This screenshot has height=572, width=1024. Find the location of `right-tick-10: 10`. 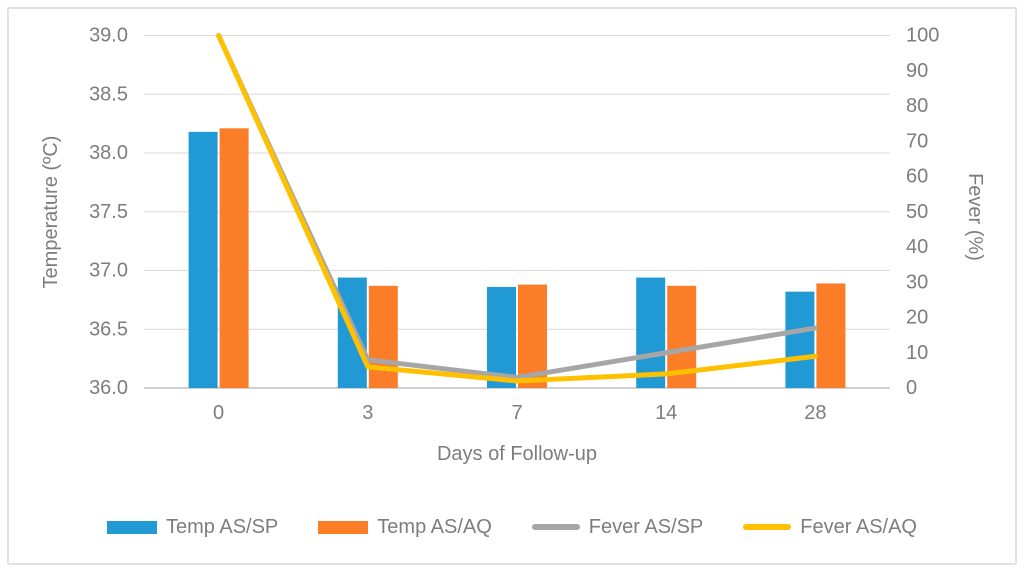

right-tick-10: 10 is located at coordinates (917, 353).